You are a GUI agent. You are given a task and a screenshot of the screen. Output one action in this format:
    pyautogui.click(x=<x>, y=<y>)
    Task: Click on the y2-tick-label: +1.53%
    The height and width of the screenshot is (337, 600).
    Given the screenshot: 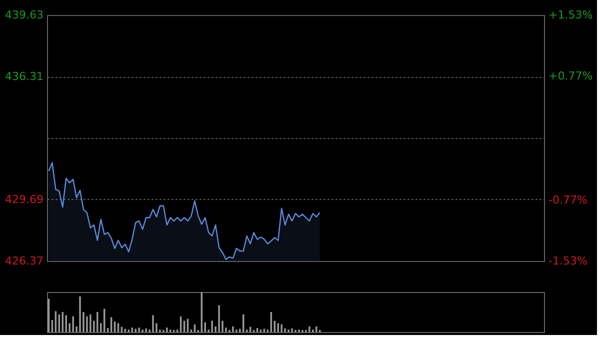 What is the action you would take?
    pyautogui.click(x=570, y=15)
    